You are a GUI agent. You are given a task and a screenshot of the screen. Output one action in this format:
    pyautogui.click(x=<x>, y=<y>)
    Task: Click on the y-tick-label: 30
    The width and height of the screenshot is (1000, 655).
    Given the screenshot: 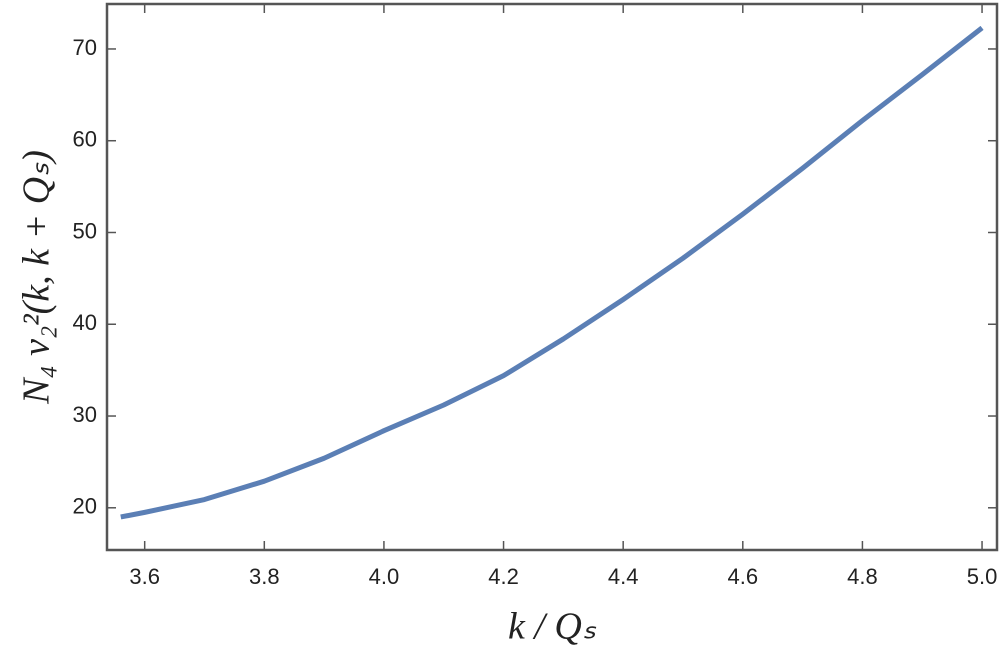 What is the action you would take?
    pyautogui.click(x=85, y=414)
    